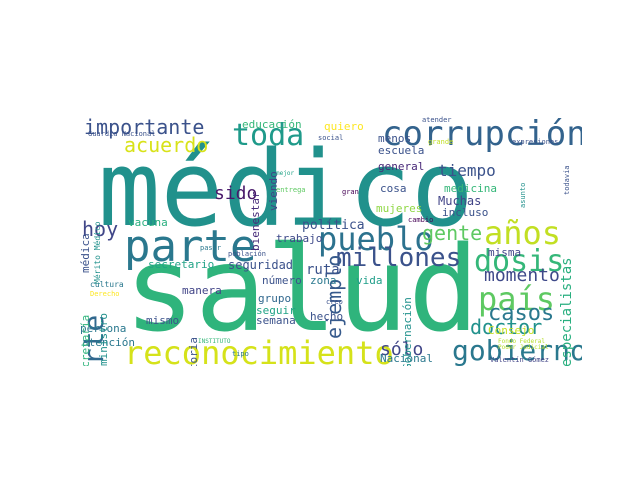  Describe the element at coordinates (522, 275) in the screenshot. I see `word-momento: momento` at that location.